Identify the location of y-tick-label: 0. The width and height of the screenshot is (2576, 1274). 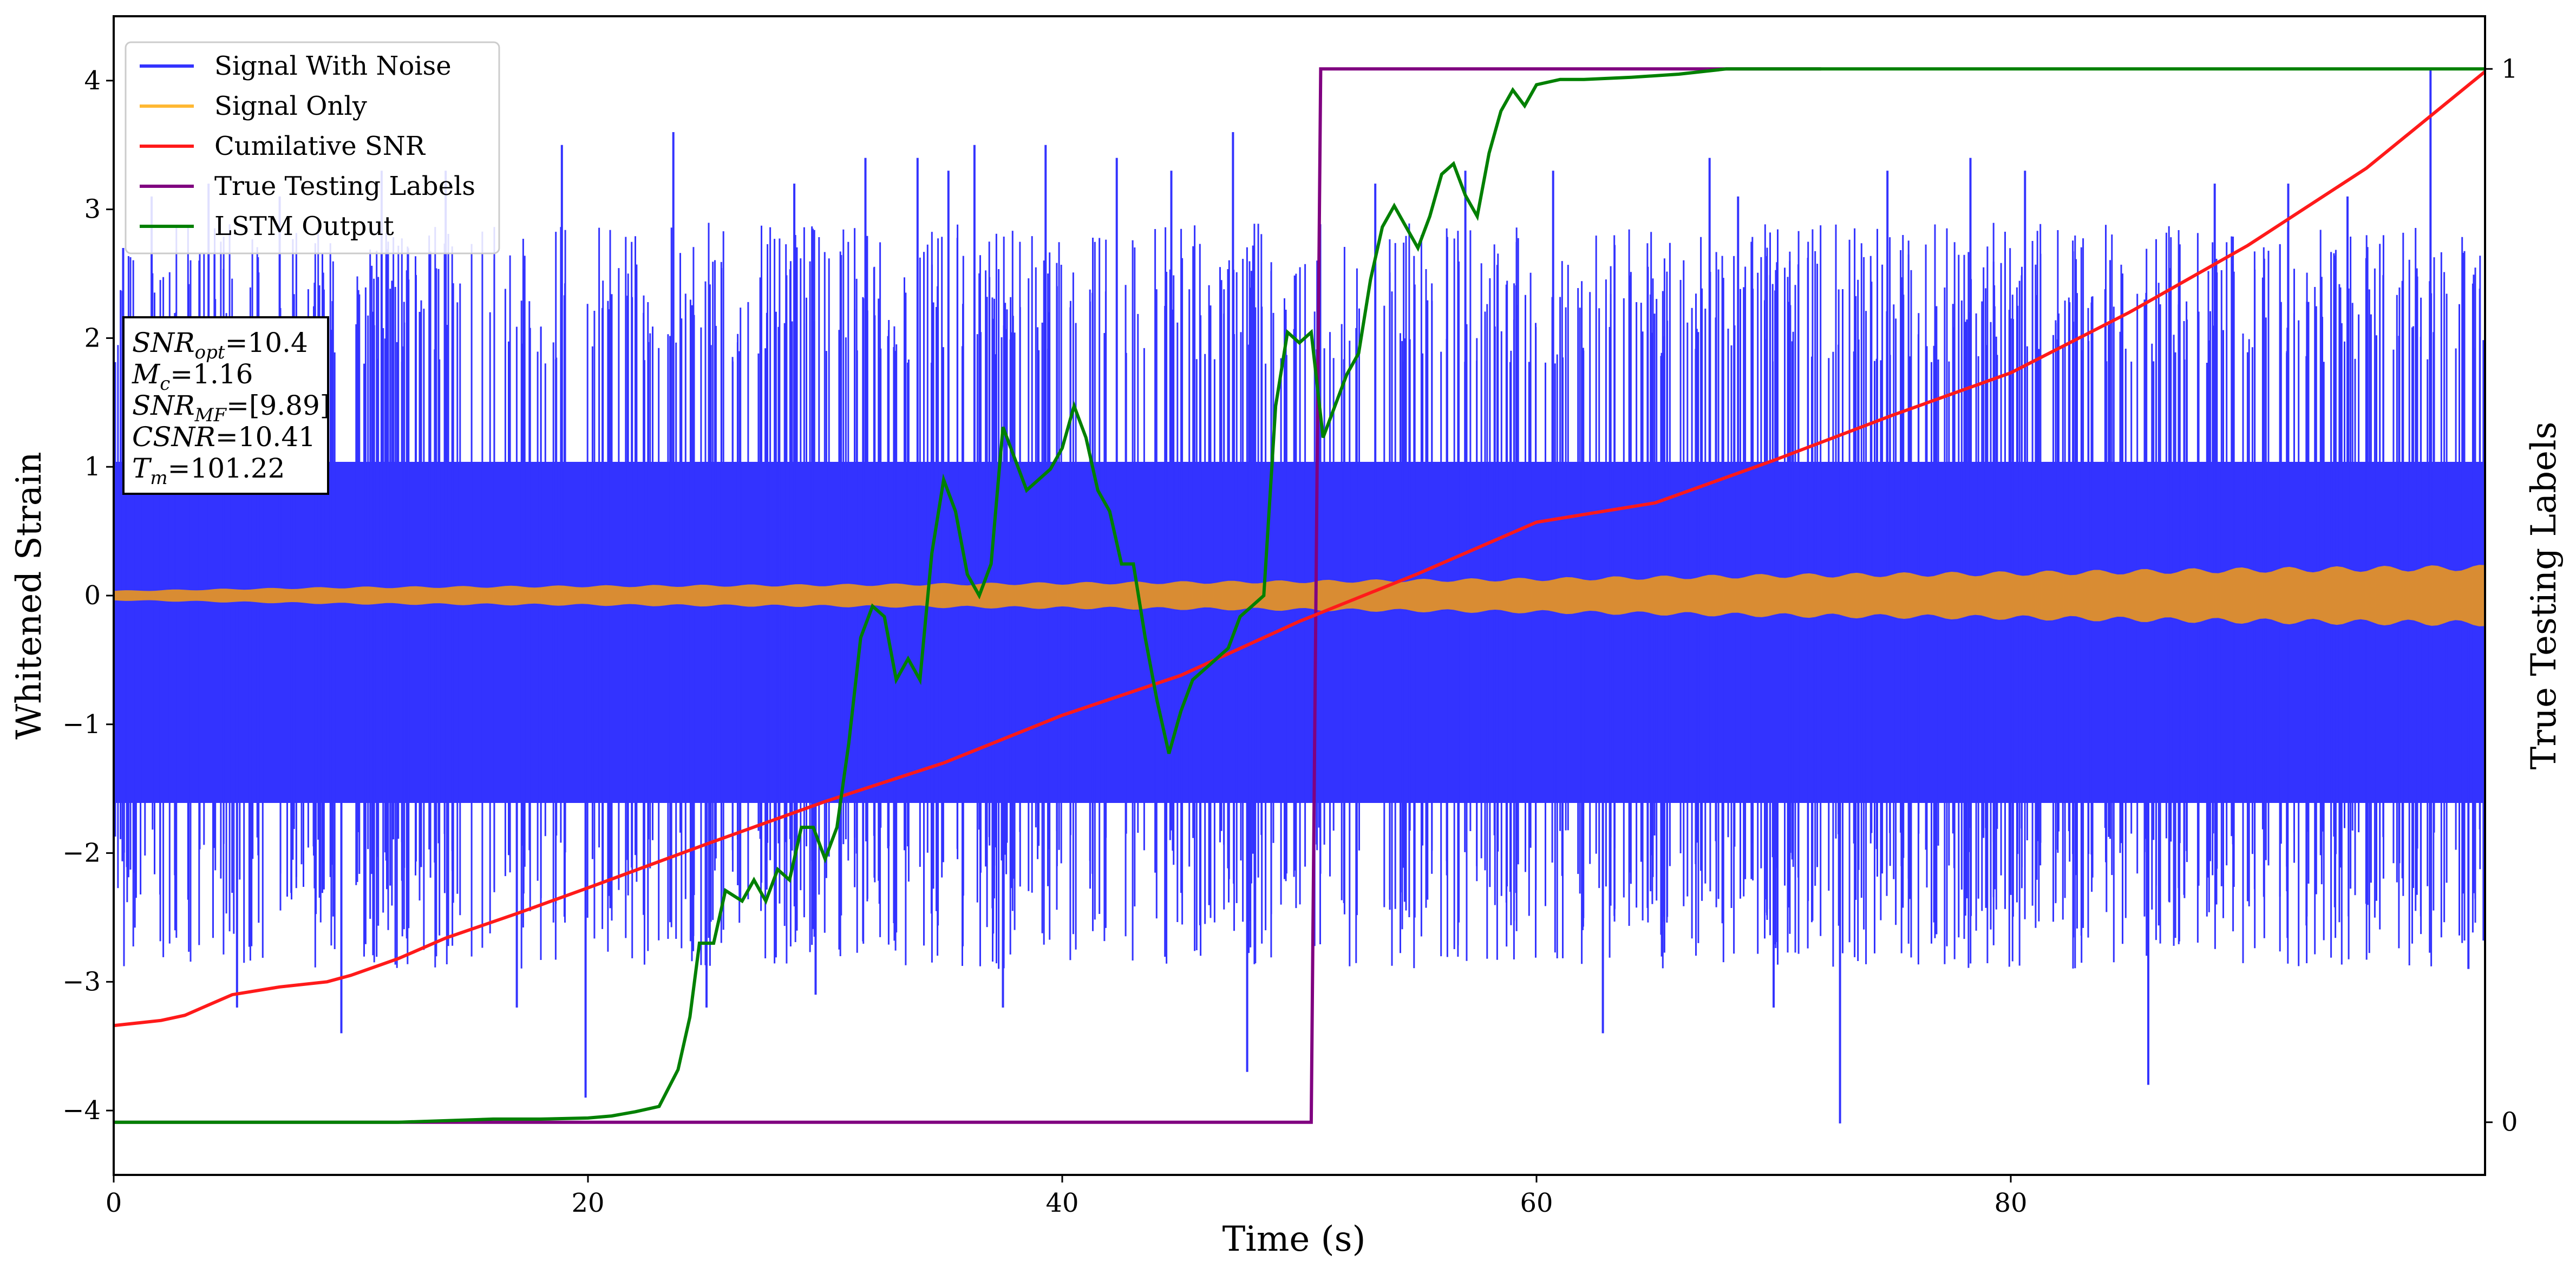
(92, 595).